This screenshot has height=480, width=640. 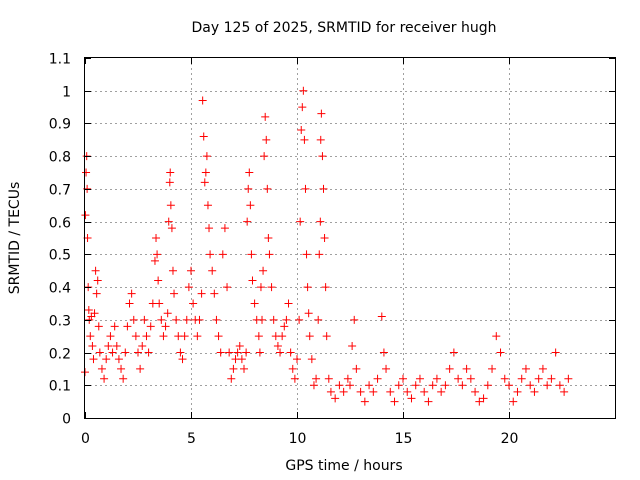 I want to click on y-tick-label: 0.5, so click(x=60, y=256).